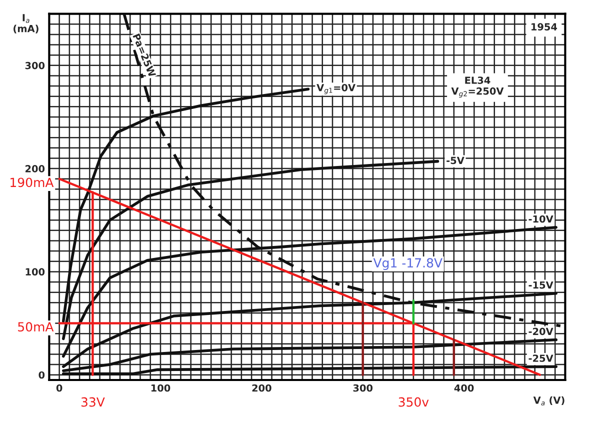  Describe the element at coordinates (336, 89) in the screenshot. I see `series-label: V$_{g1}$=0V` at that location.